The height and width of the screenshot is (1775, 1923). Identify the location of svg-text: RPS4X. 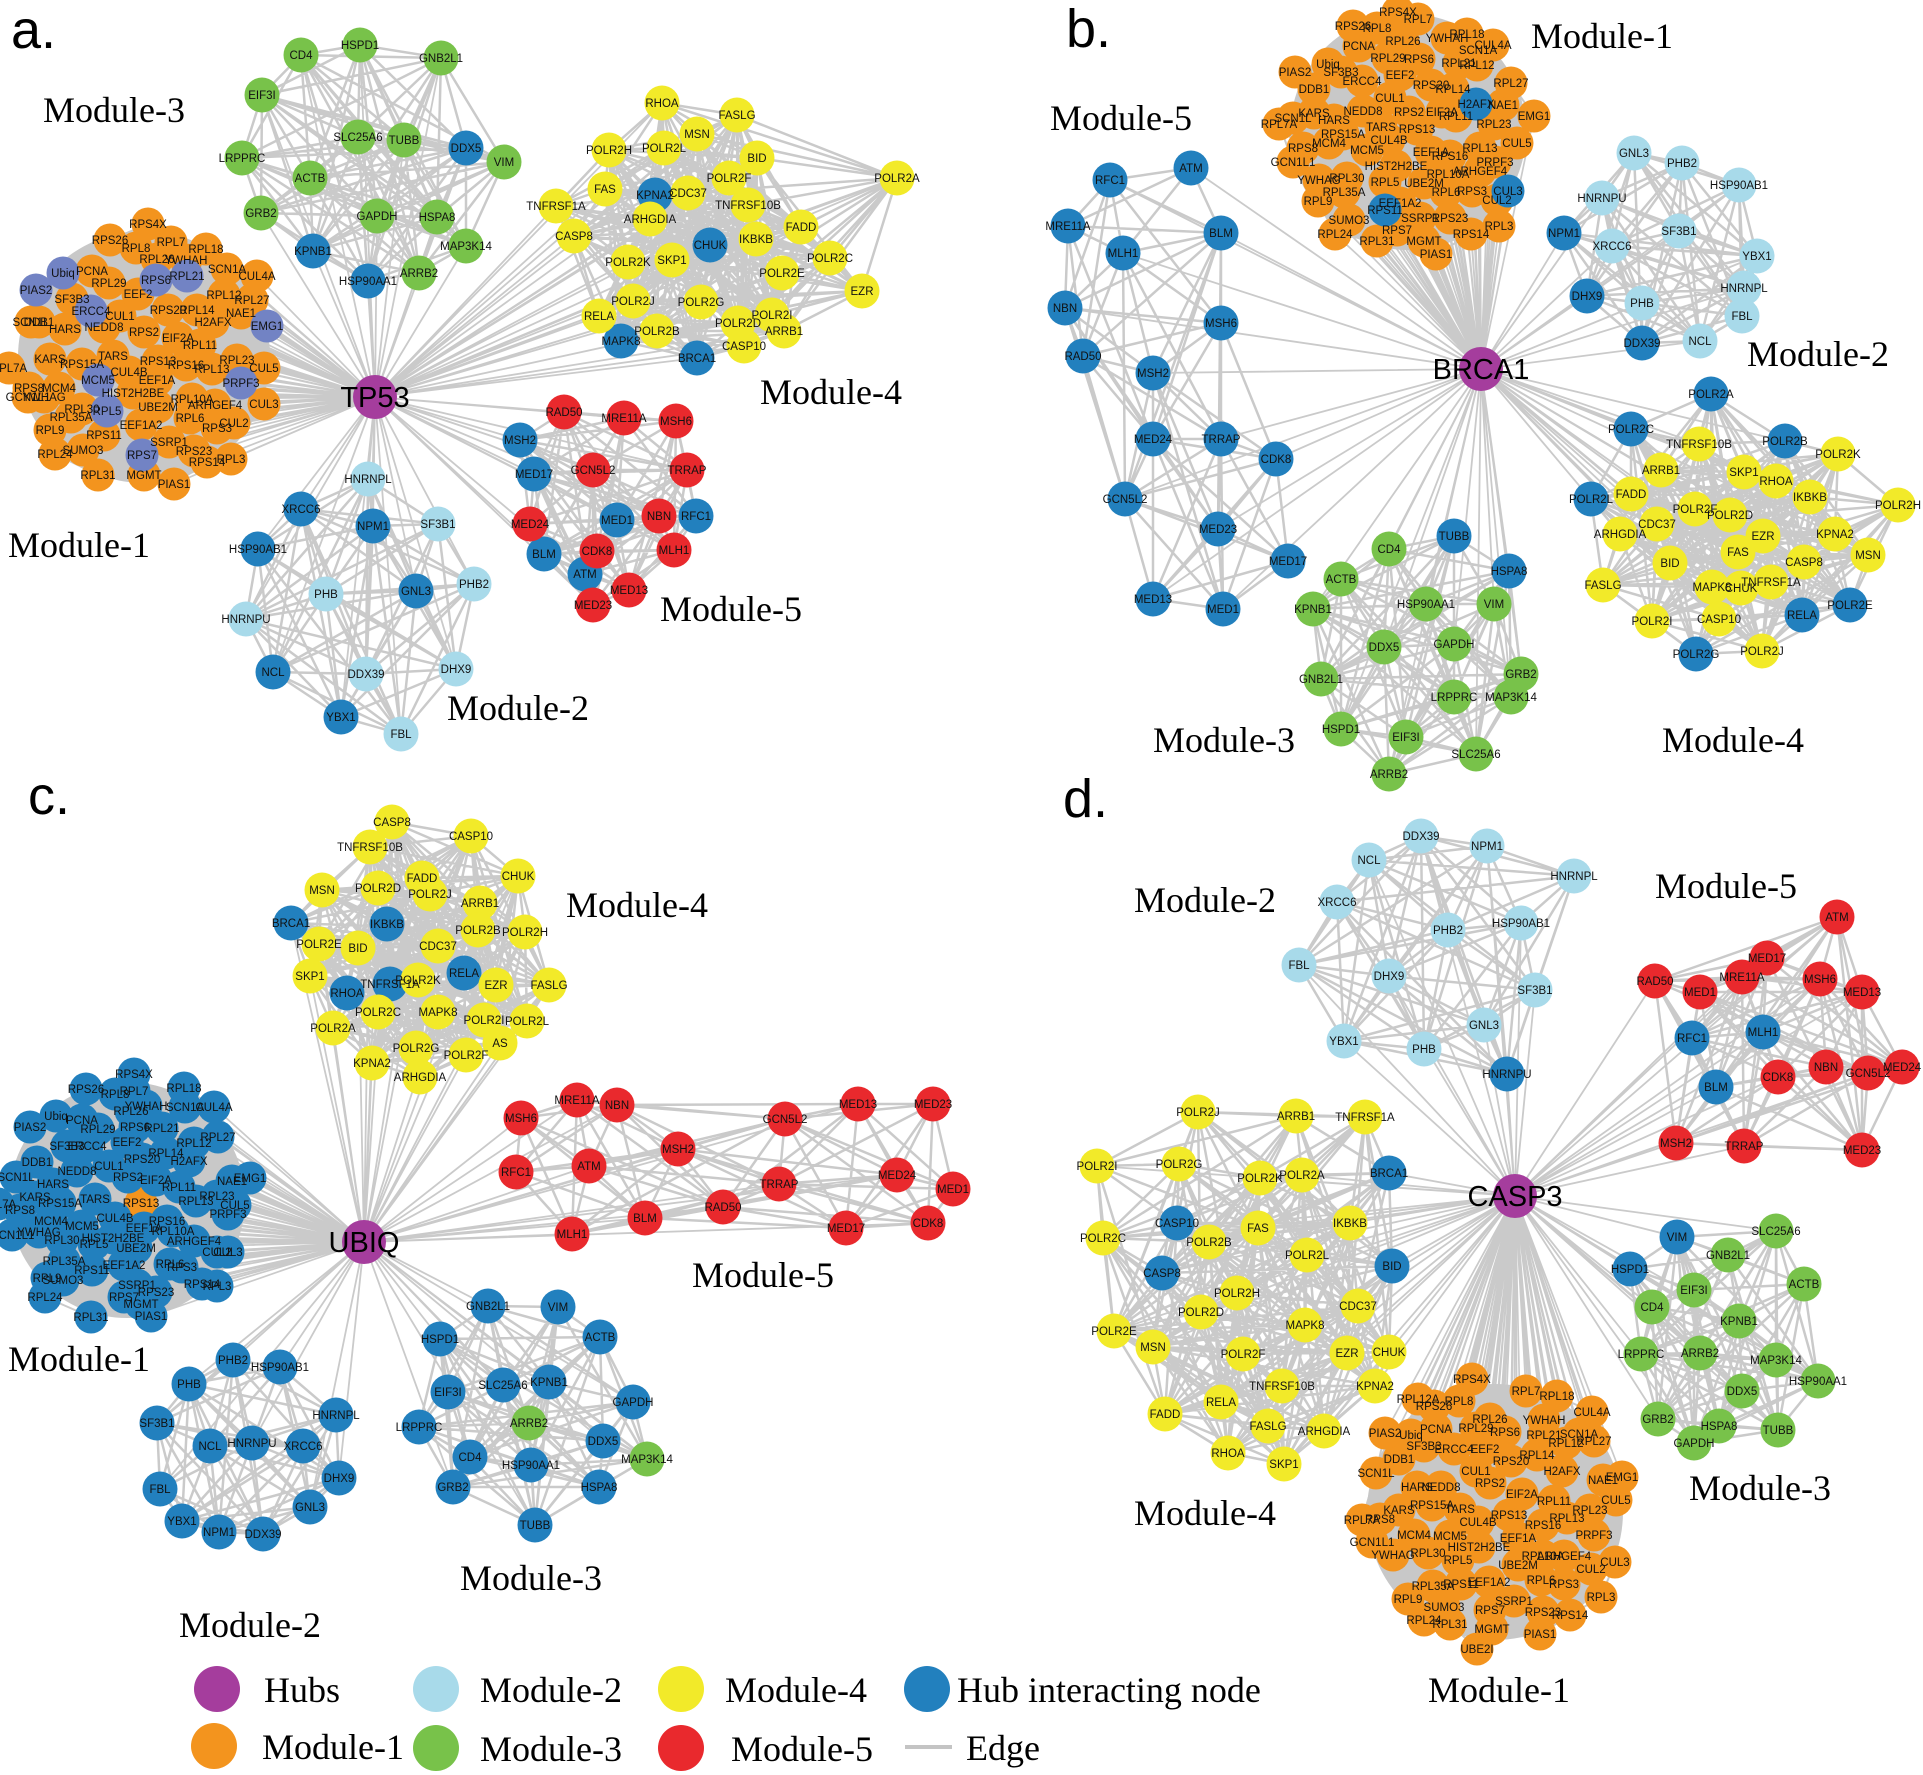
(148, 225).